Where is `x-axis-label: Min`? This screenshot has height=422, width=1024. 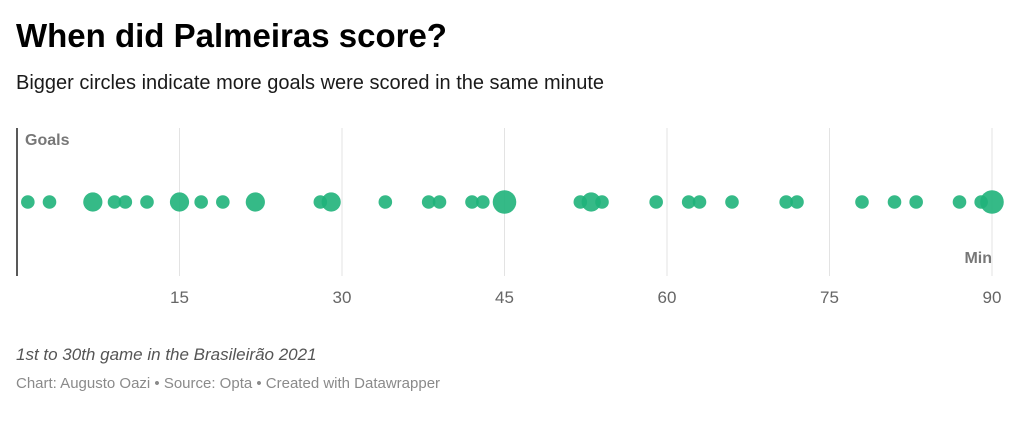
x-axis-label: Min is located at coordinates (978, 258).